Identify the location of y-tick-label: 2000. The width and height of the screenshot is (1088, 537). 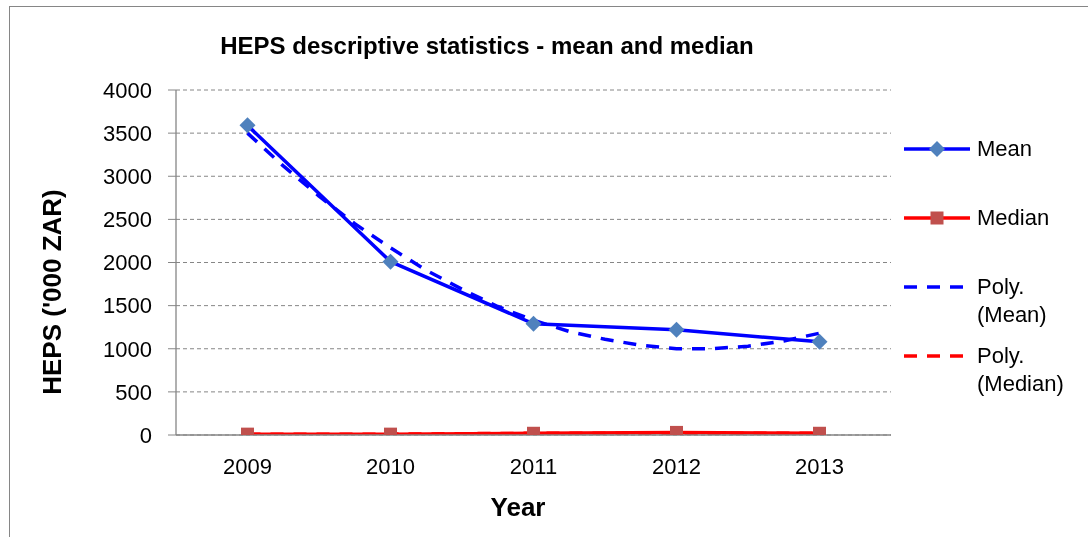
(127, 263).